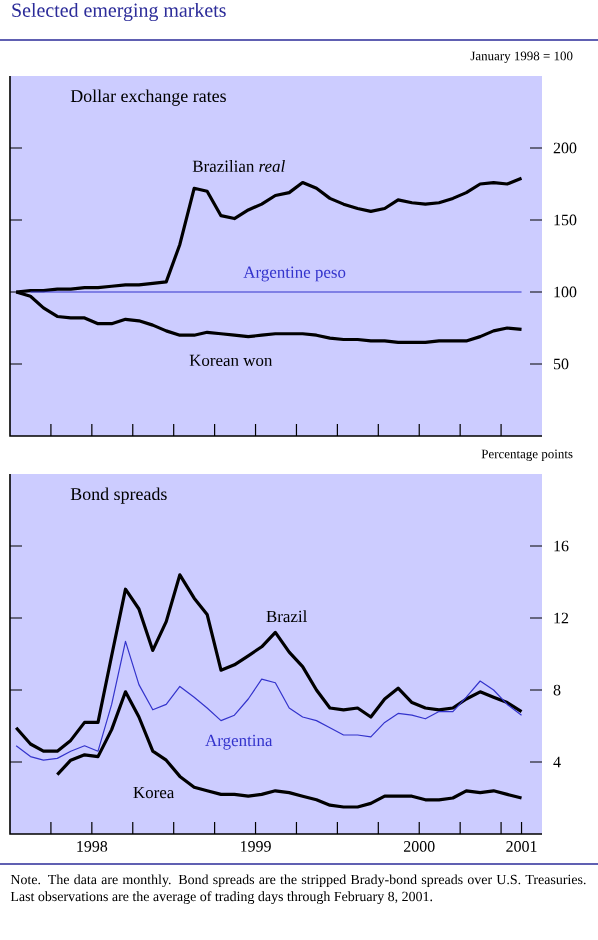  What do you see at coordinates (239, 742) in the screenshot?
I see `series-label: Argentina` at bounding box center [239, 742].